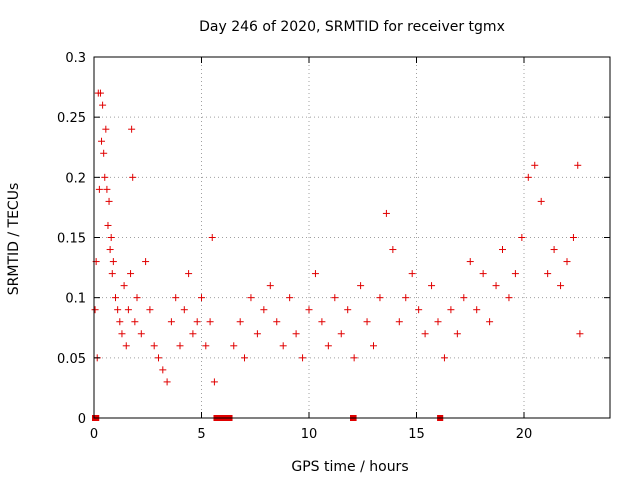 This screenshot has height=480, width=640. I want to click on y-tick-label: 0.2, so click(75, 178).